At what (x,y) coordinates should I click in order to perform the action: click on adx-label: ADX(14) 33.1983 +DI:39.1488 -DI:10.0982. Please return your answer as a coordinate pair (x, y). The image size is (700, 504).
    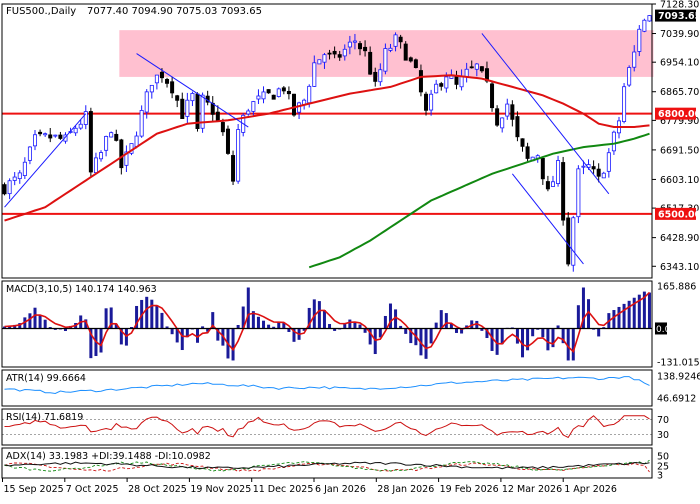
    Looking at the image, I should click on (108, 456).